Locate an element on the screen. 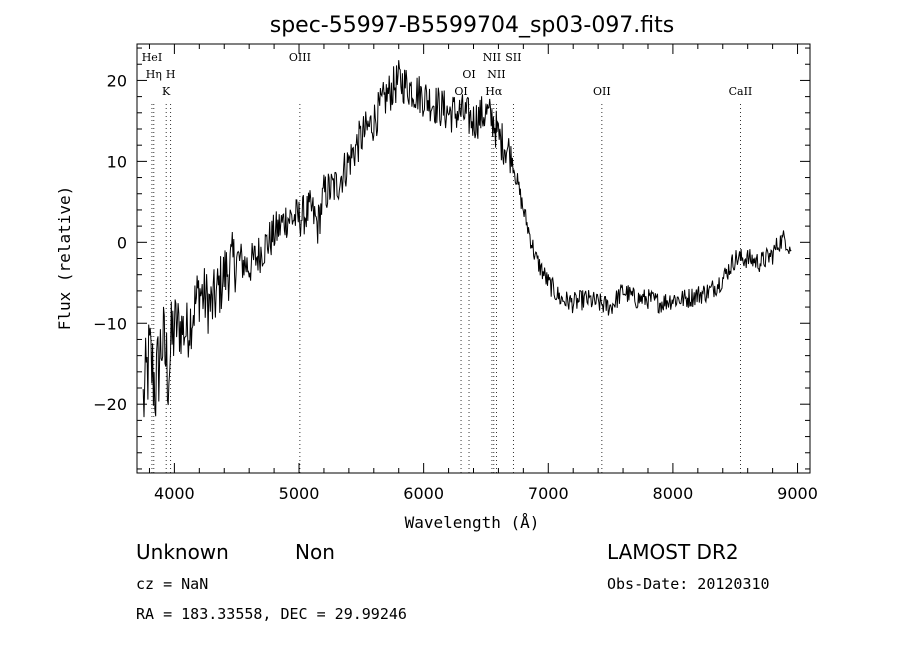  emission-line-label: OIII is located at coordinates (300, 57).